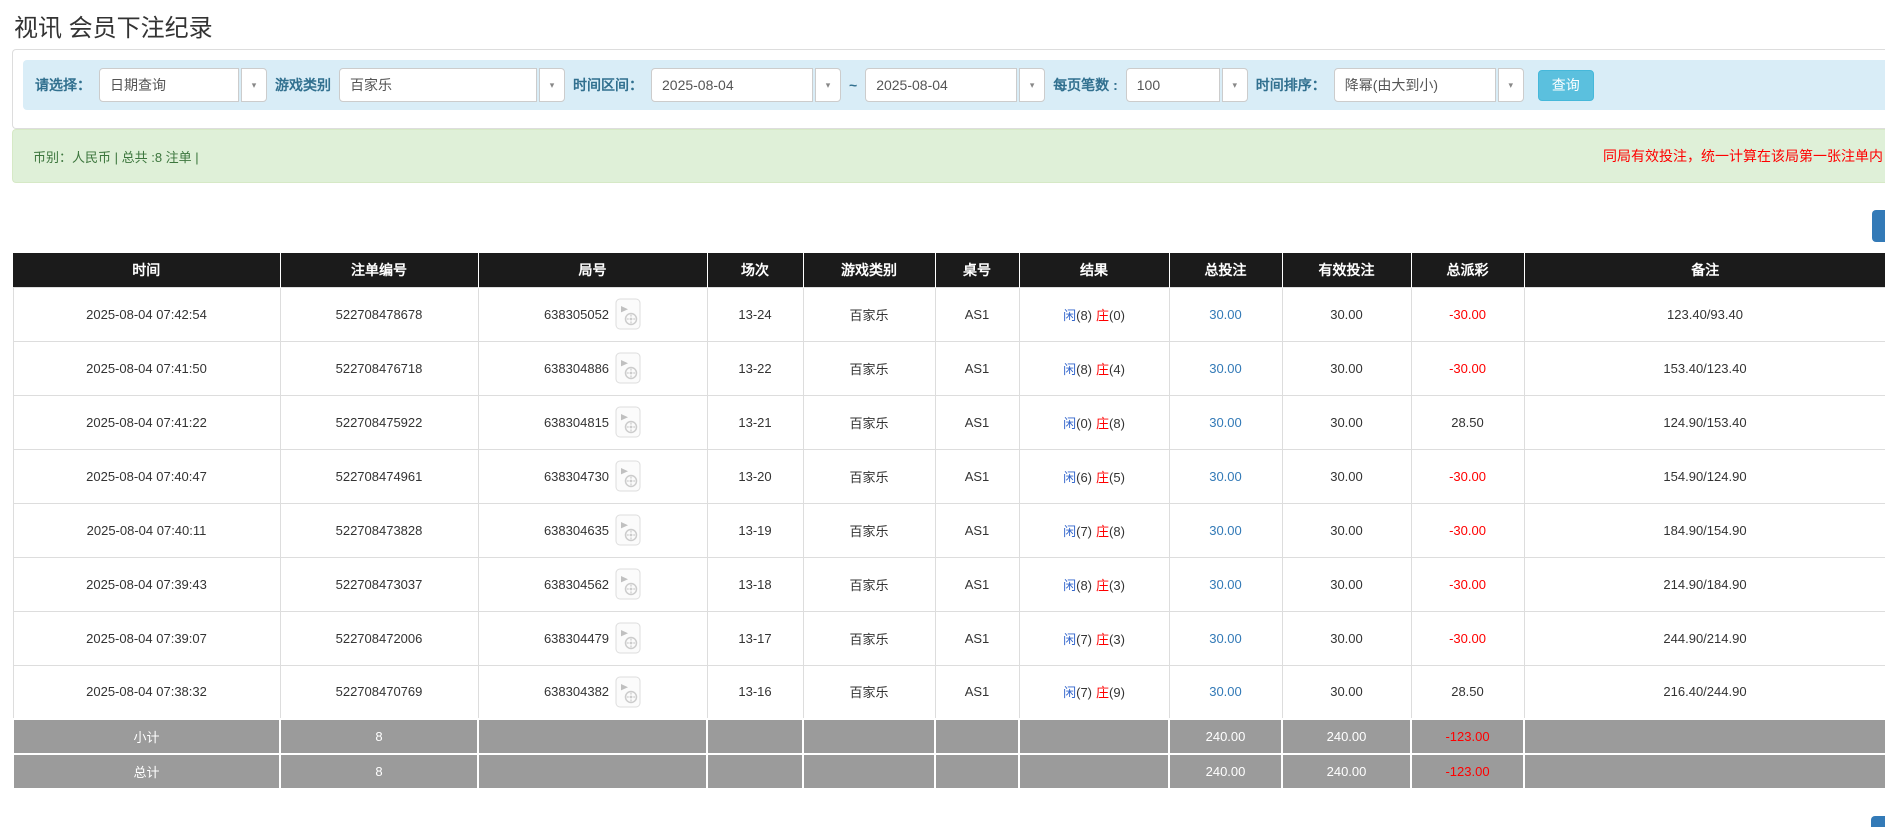 This screenshot has height=827, width=1885. Describe the element at coordinates (113, 28) in the screenshot. I see `page-title: 视讯 会员下注纪录` at that location.